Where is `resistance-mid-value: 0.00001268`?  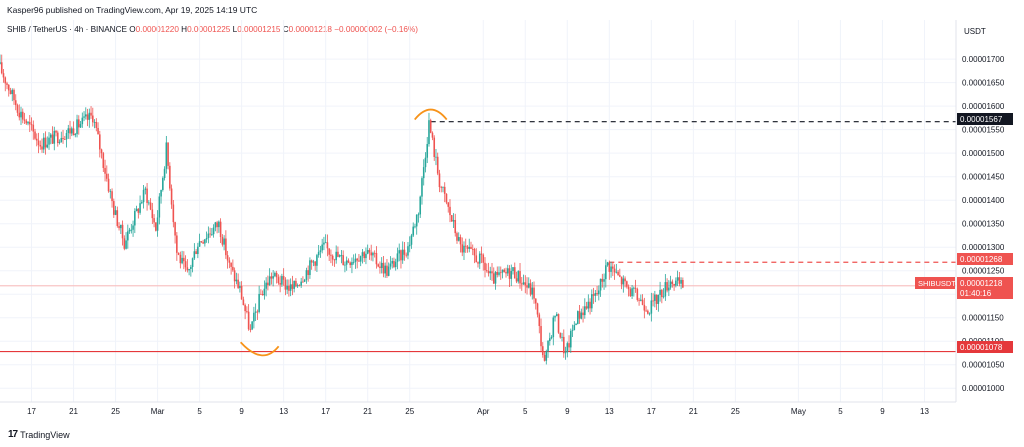 resistance-mid-value: 0.00001268 is located at coordinates (981, 259).